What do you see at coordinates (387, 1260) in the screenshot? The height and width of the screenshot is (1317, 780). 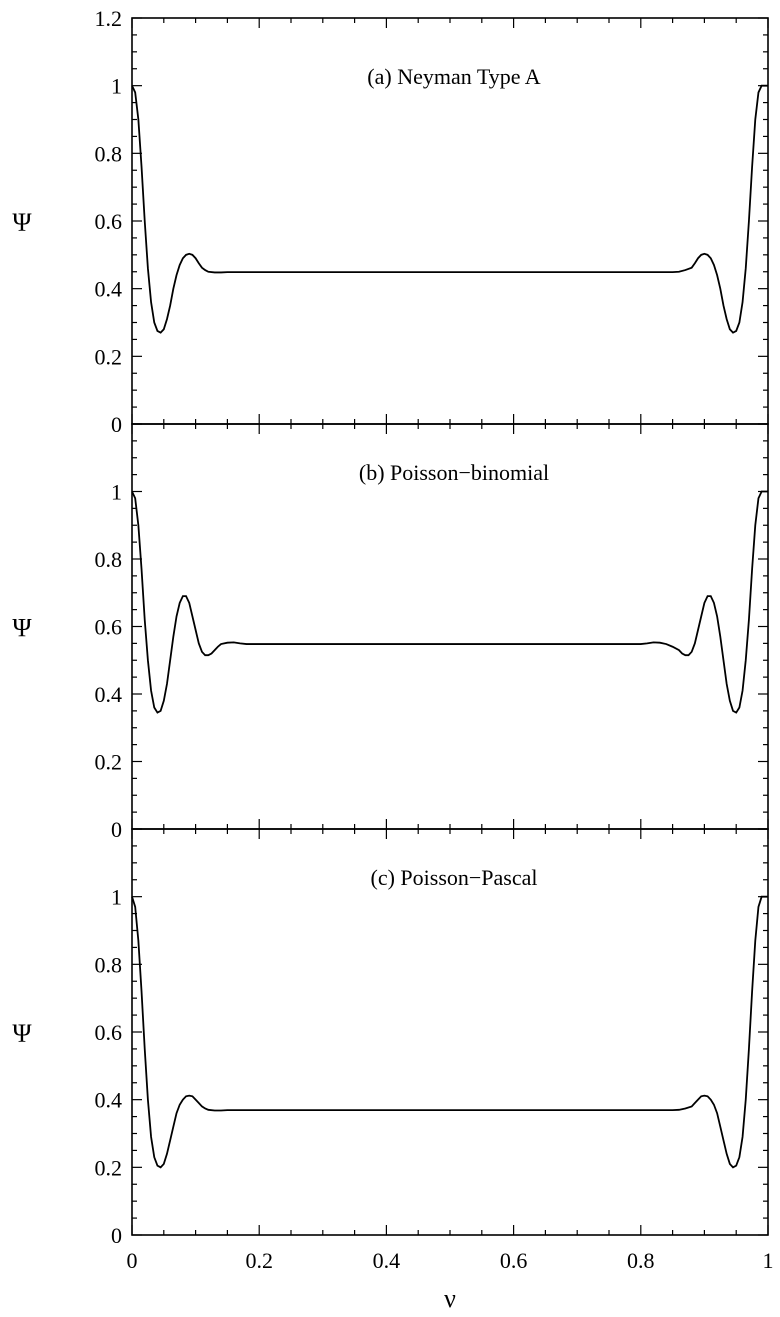 I see `x-tick-label: 0.4` at bounding box center [387, 1260].